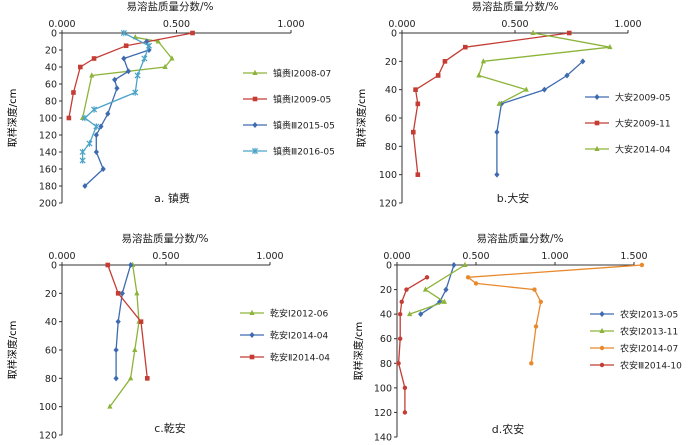 The width and height of the screenshot is (700, 445). Describe the element at coordinates (649, 349) in the screenshot. I see `legend-label: 农安Ⅰ2014-07` at that location.